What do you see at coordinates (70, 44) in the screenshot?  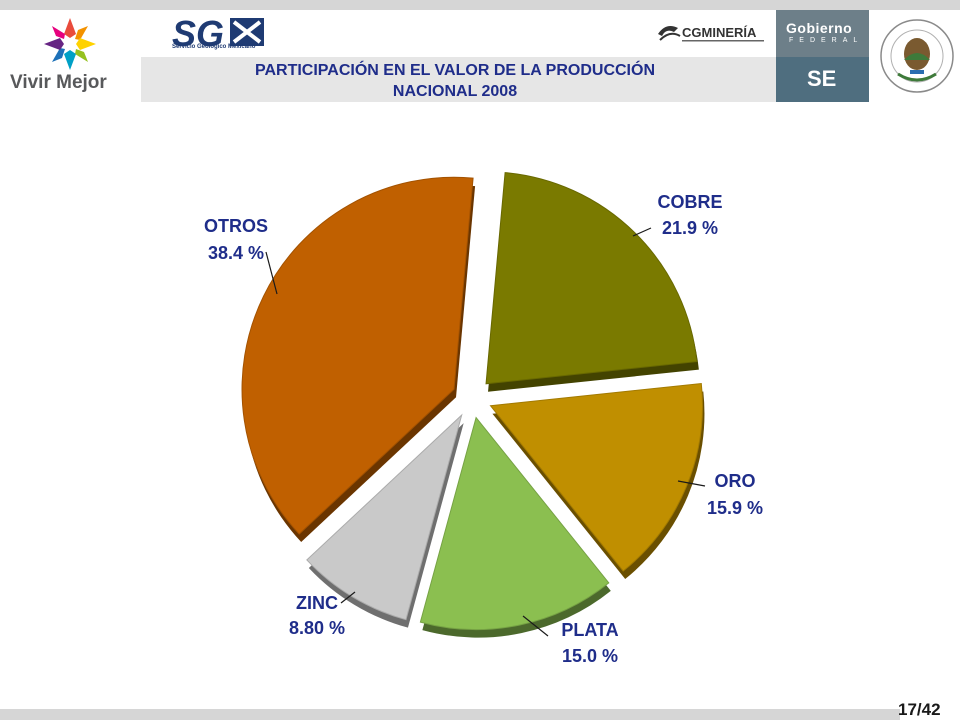 I see `vivir-mejor-logo-icon` at bounding box center [70, 44].